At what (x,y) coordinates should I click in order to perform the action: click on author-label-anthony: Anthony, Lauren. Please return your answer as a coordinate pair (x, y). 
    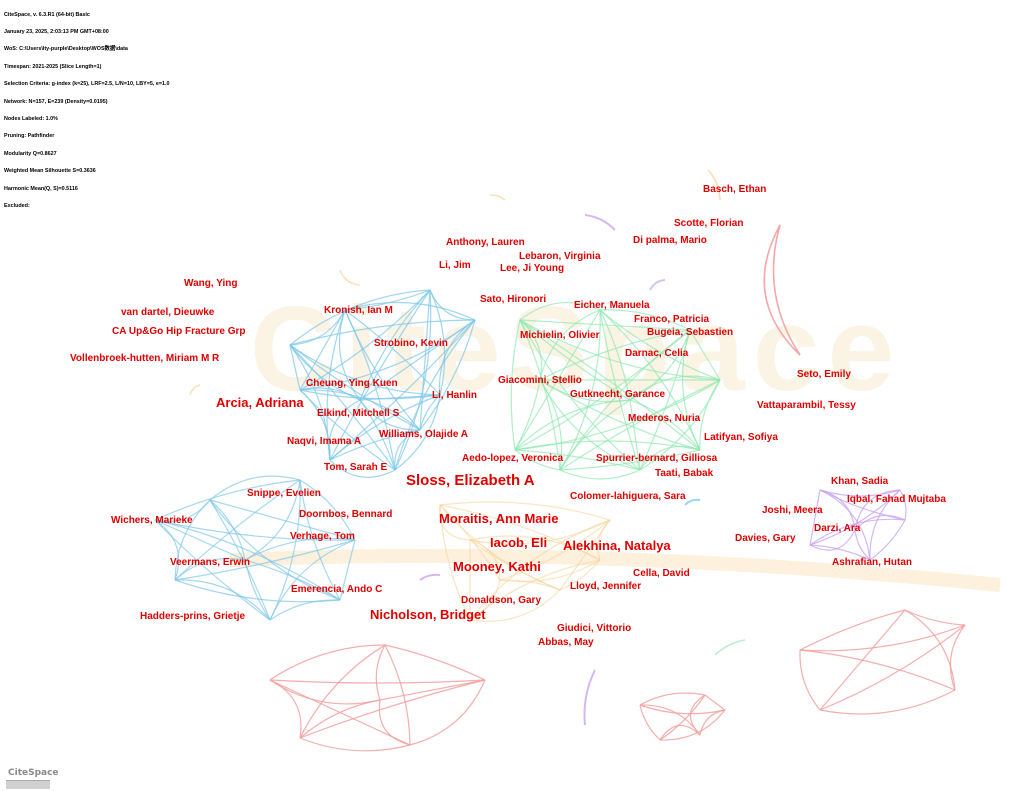
    Looking at the image, I should click on (485, 242).